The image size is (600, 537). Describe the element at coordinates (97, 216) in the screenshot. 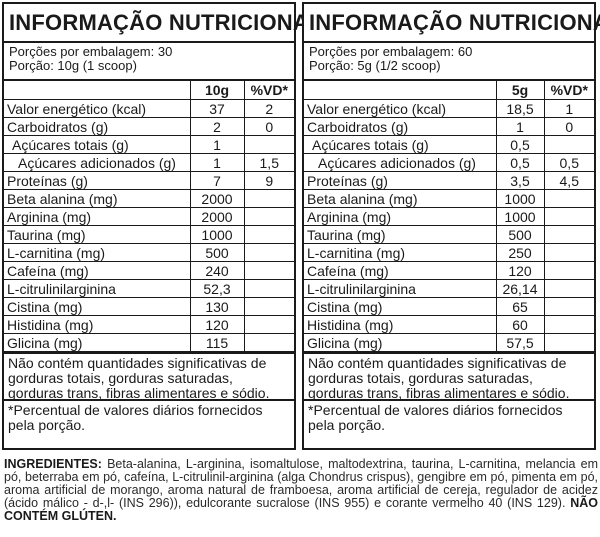

I see `nutrient-name: Arginina (mg)` at that location.